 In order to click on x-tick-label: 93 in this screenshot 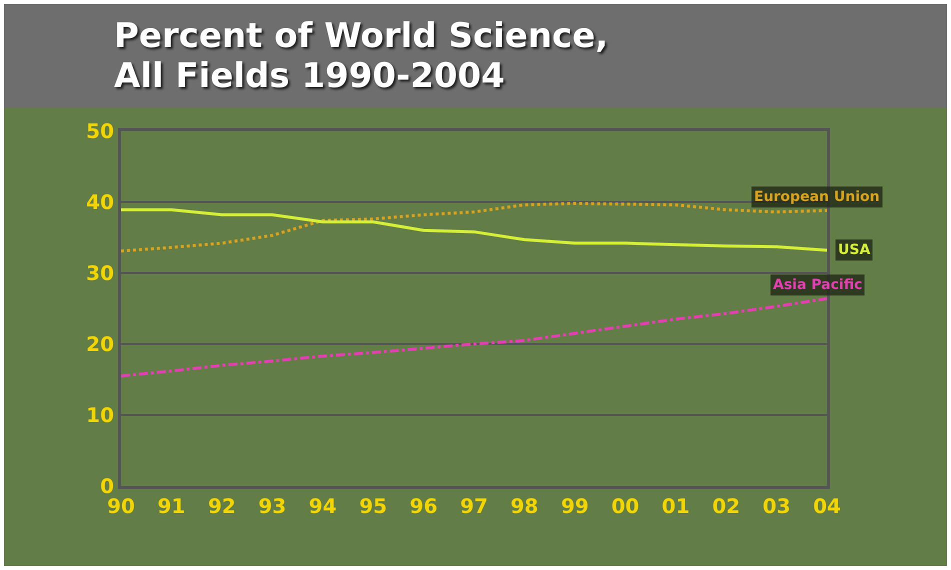, I will do `click(272, 506)`.